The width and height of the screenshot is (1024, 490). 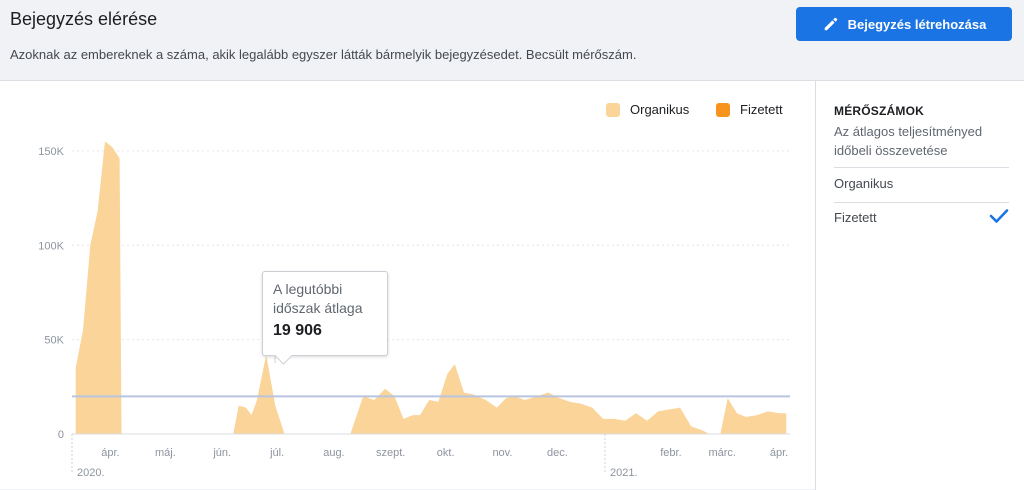 I want to click on x-tick-label: márc., so click(x=722, y=453).